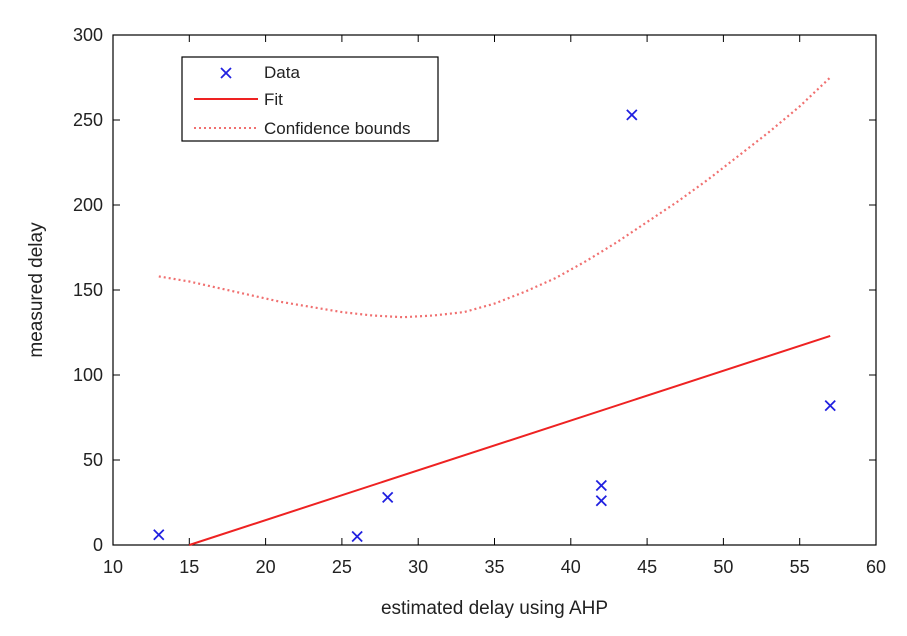 The width and height of the screenshot is (907, 636). I want to click on legend-marker-data-icon, so click(226, 73).